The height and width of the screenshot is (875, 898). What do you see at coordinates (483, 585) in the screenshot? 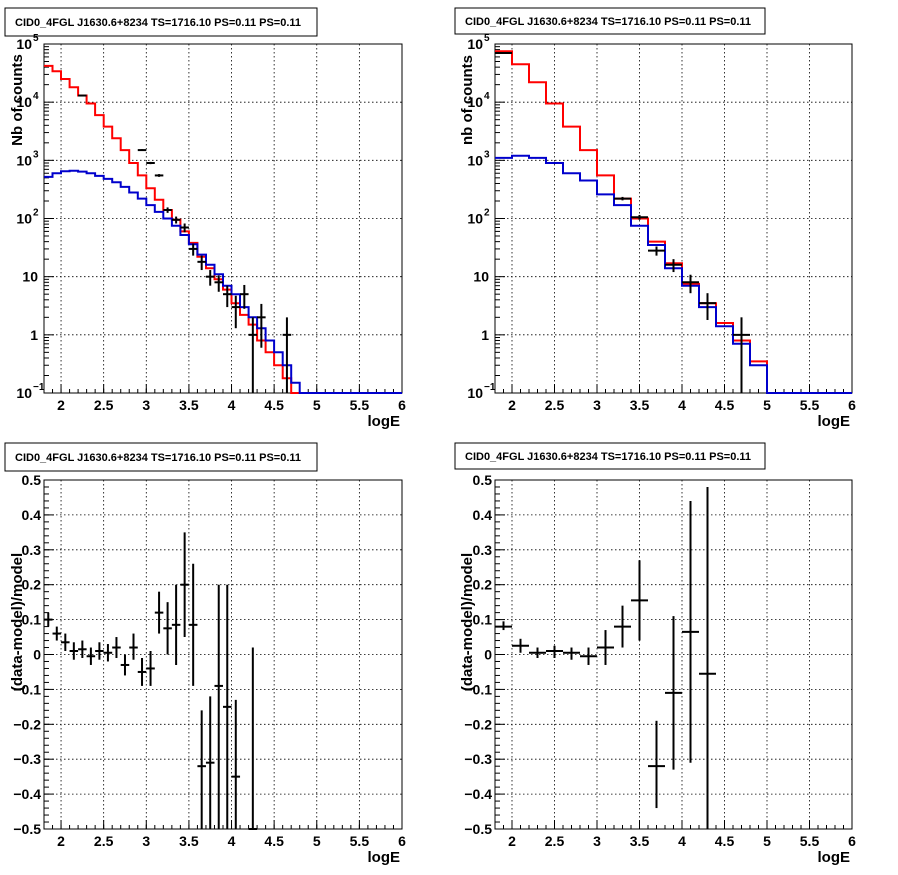
I see `y-tick-label: 0.2` at bounding box center [483, 585].